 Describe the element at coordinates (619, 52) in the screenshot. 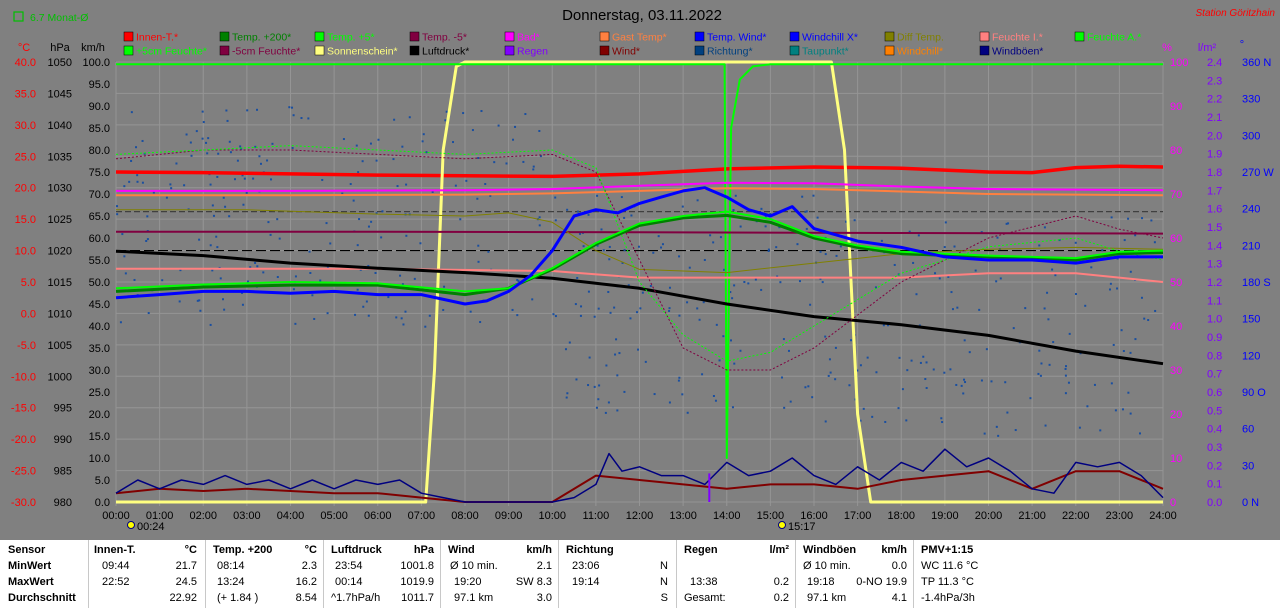

I see `legend-item: Wind*` at that location.